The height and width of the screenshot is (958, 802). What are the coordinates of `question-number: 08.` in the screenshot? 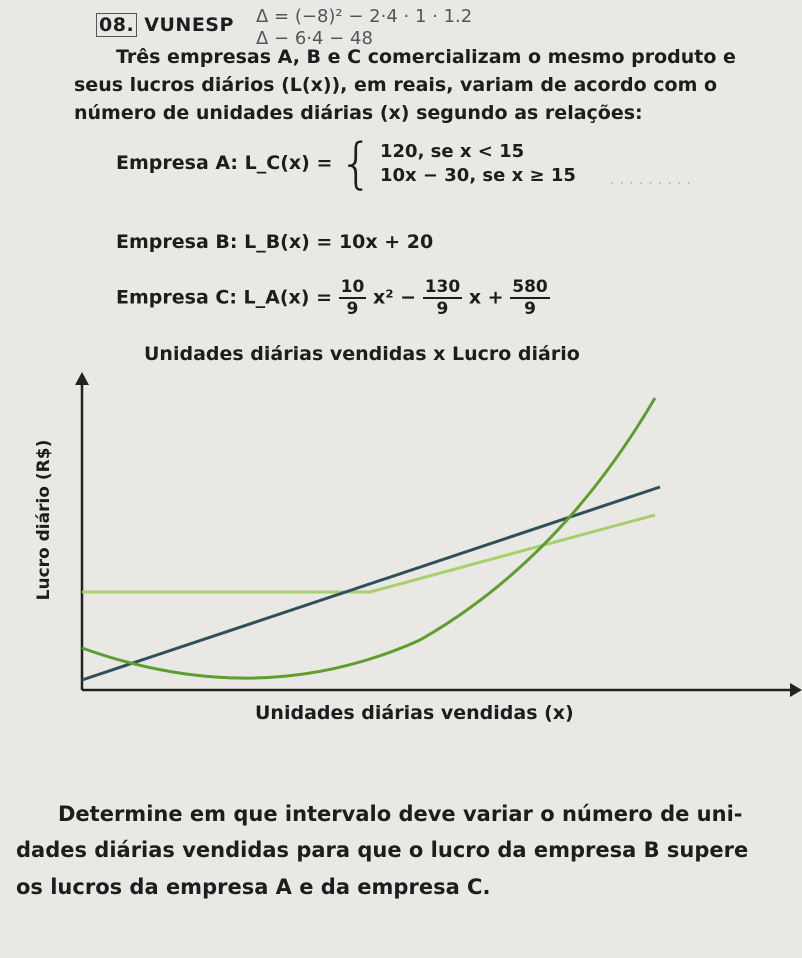 It's located at (117, 25).